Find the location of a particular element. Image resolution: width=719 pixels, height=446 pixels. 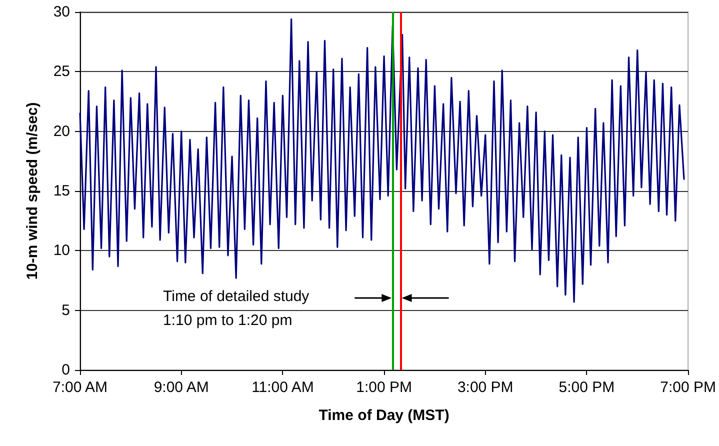

x-tick-label: 1:00 PM is located at coordinates (384, 387).